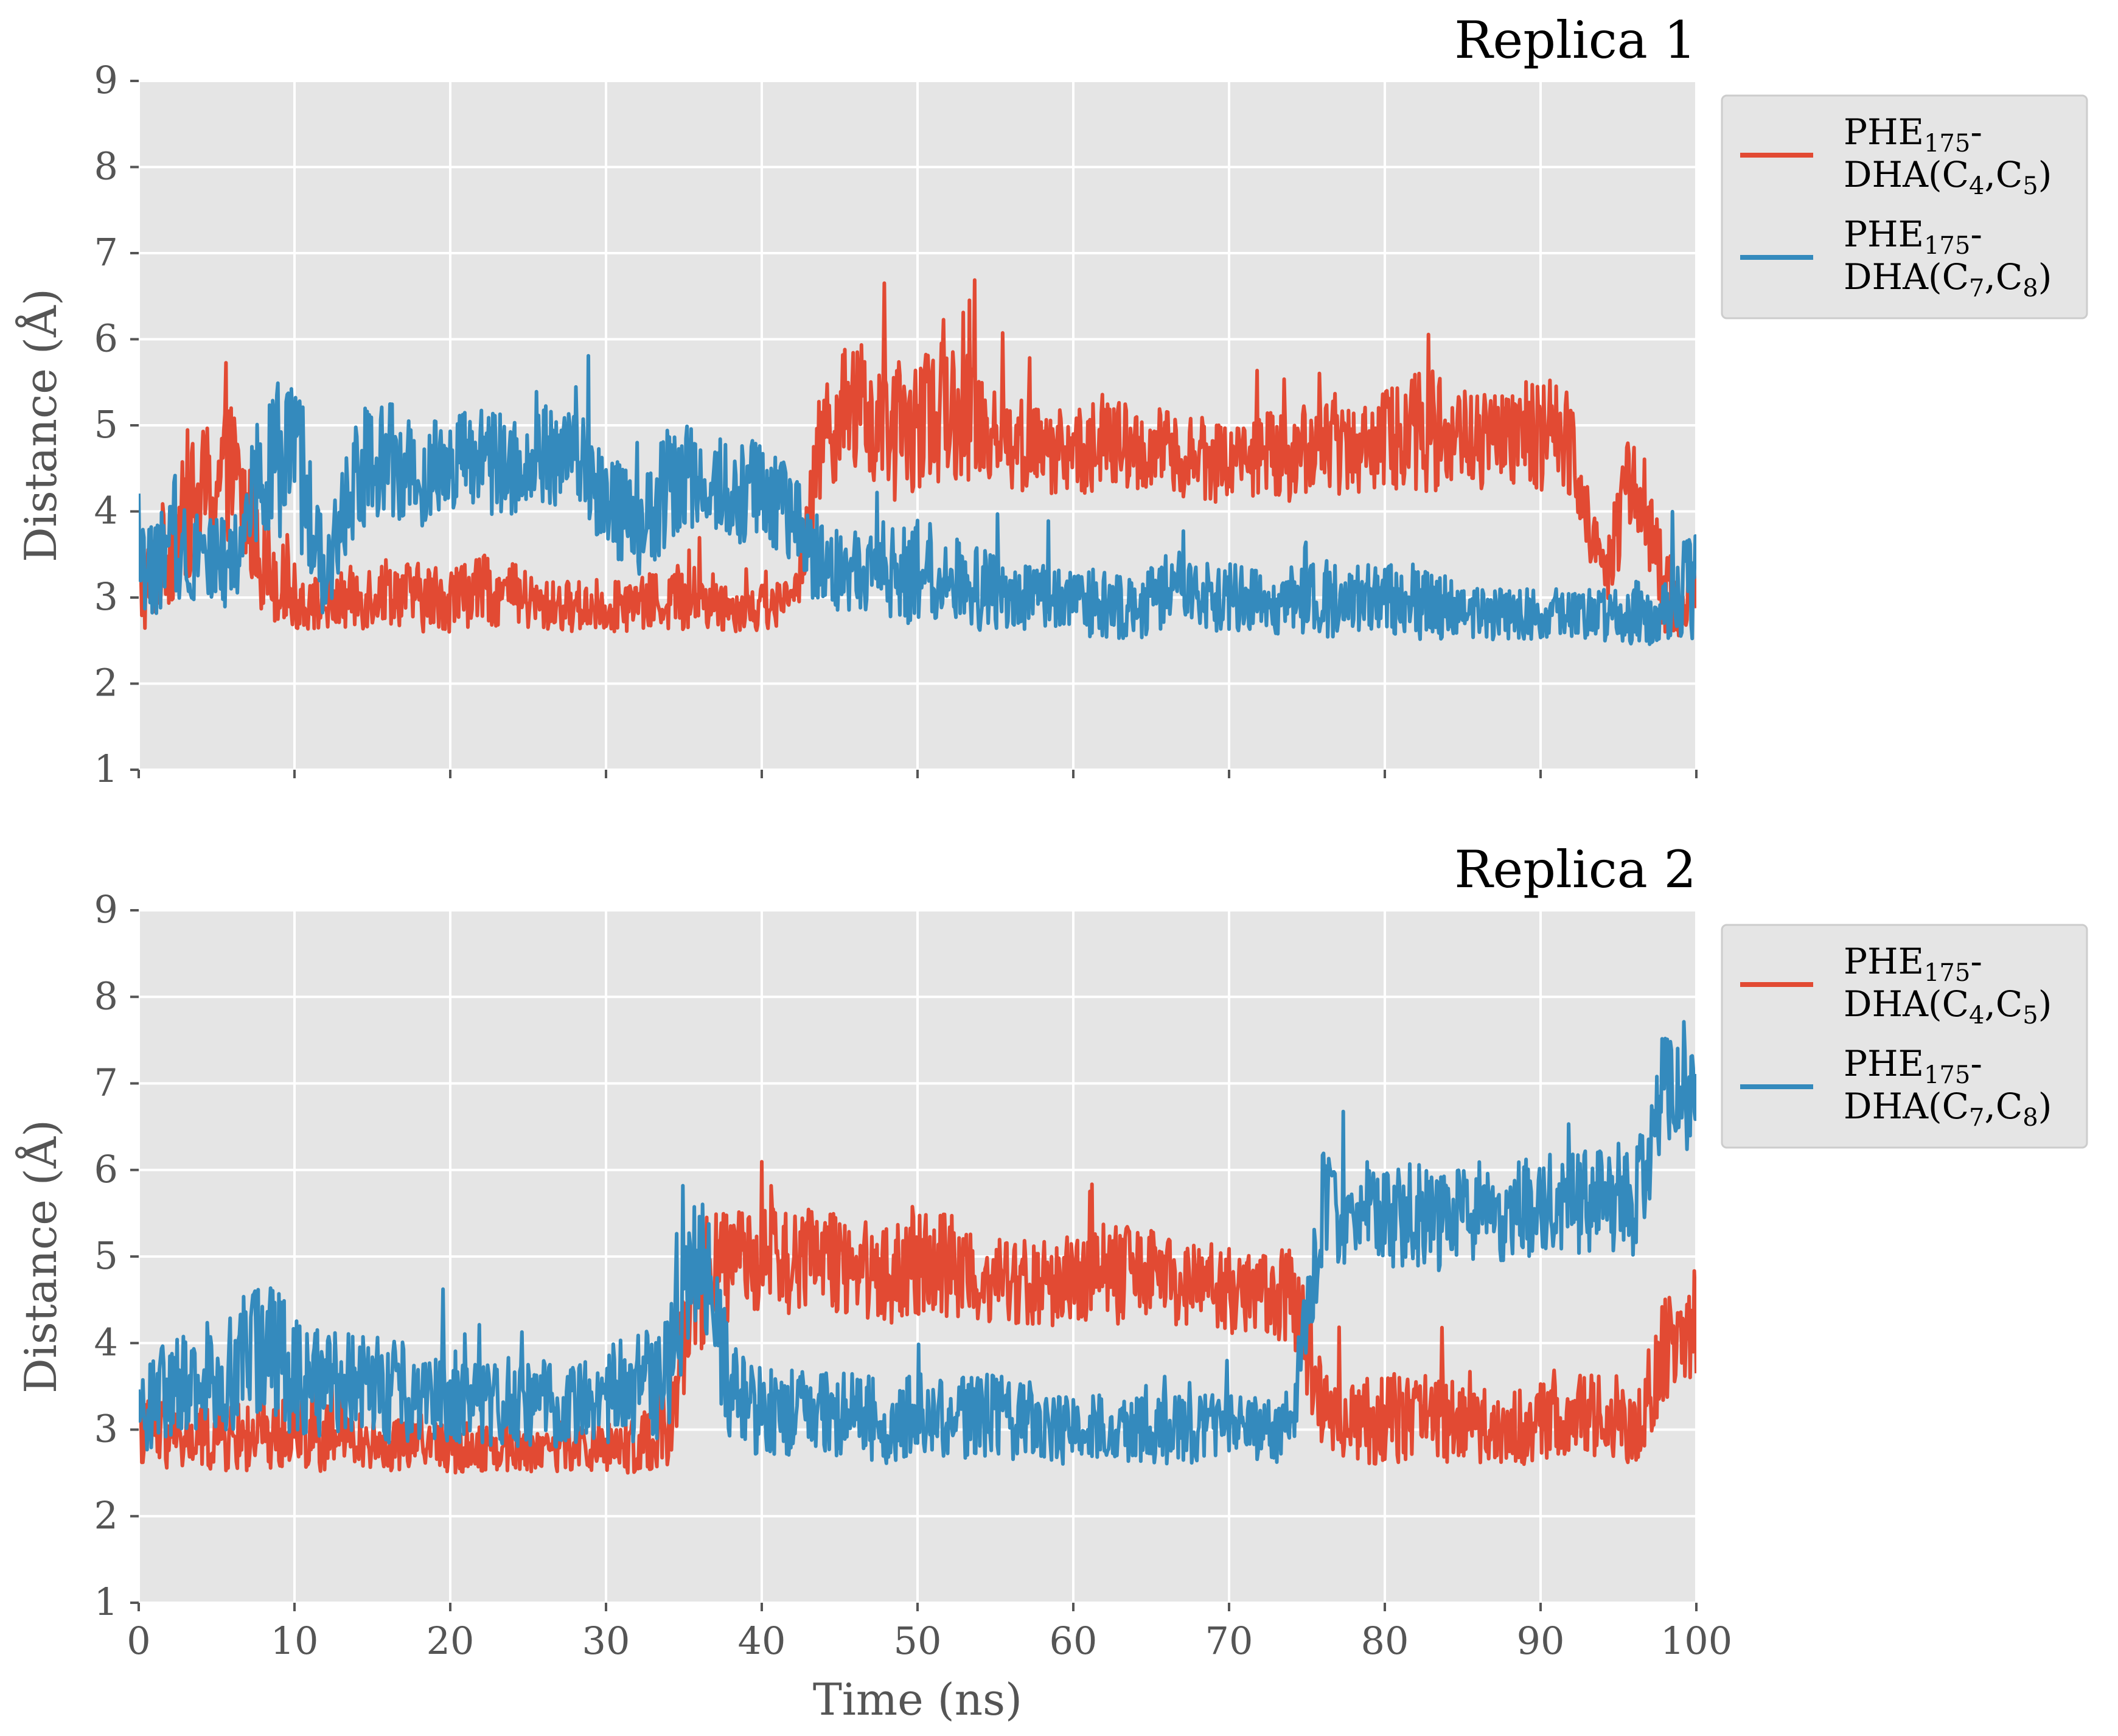  What do you see at coordinates (762, 1641) in the screenshot?
I see `x-tick-label: 40` at bounding box center [762, 1641].